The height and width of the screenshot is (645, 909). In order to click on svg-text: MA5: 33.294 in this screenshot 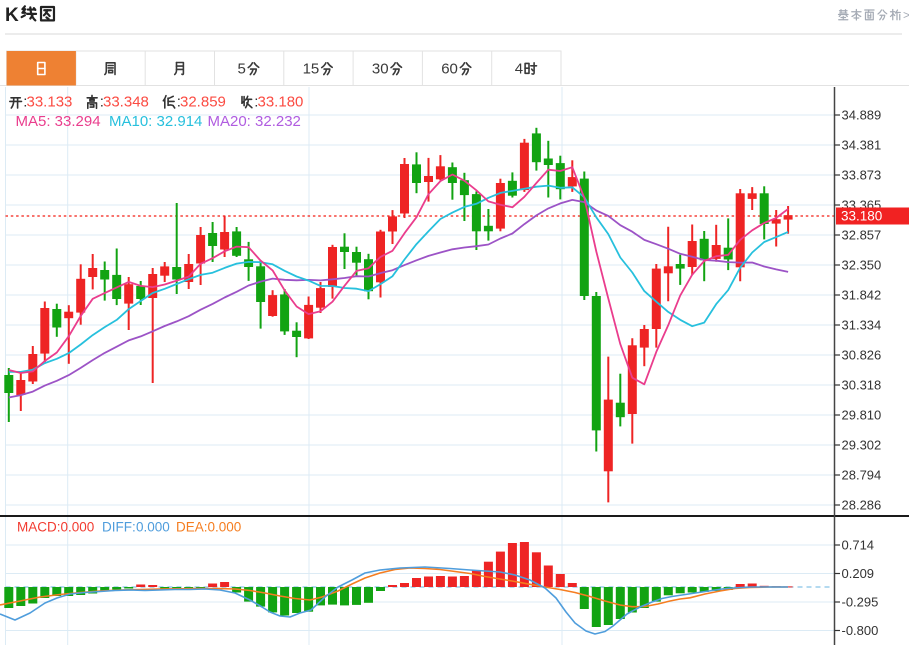, I will do `click(58, 121)`.